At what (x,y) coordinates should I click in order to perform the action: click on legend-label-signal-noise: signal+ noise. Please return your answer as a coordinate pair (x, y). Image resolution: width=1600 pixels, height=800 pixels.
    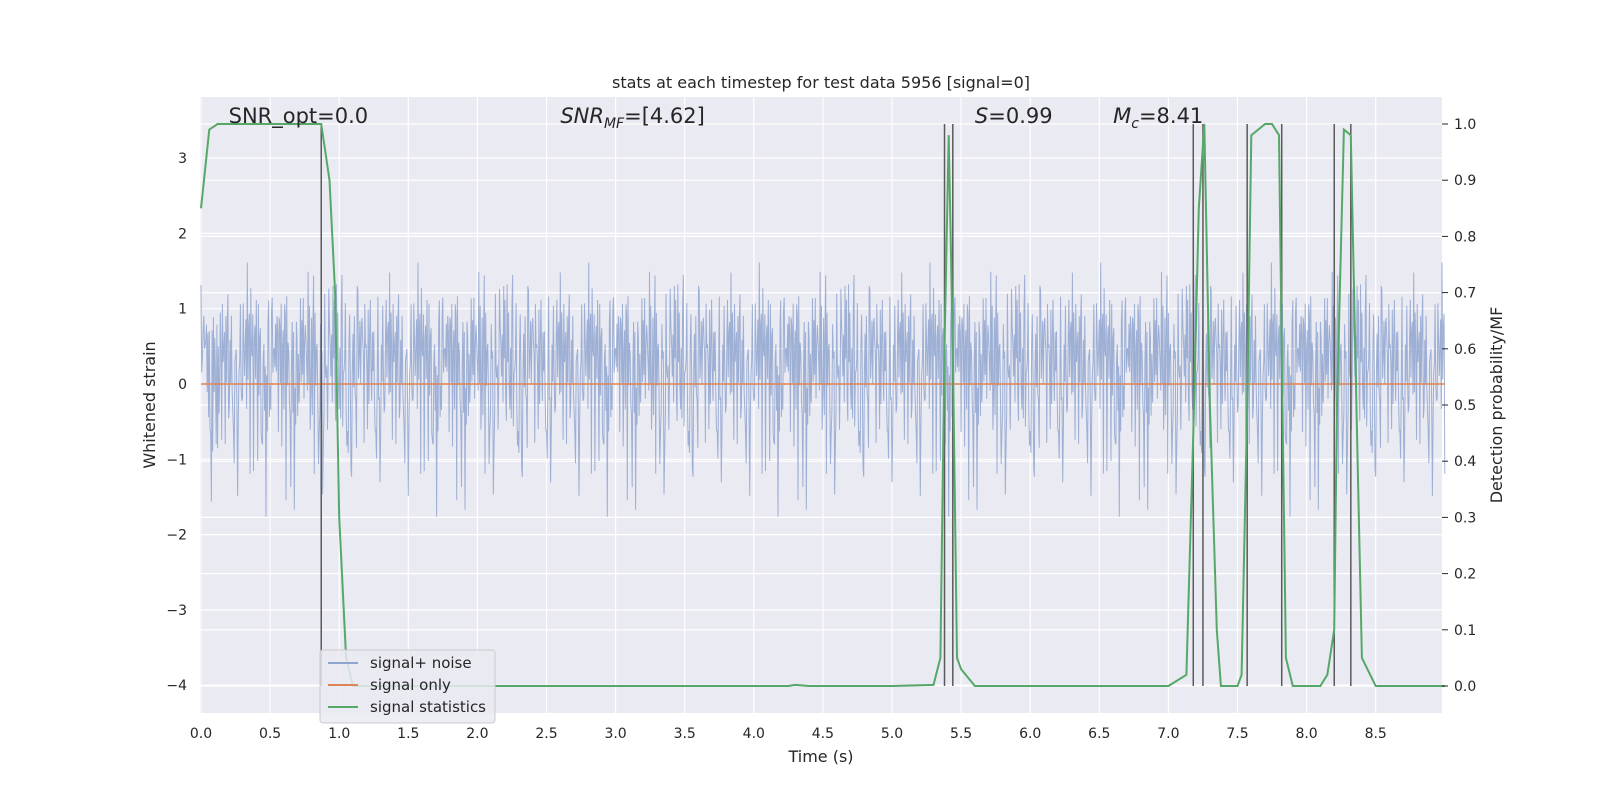
    Looking at the image, I should click on (421, 663).